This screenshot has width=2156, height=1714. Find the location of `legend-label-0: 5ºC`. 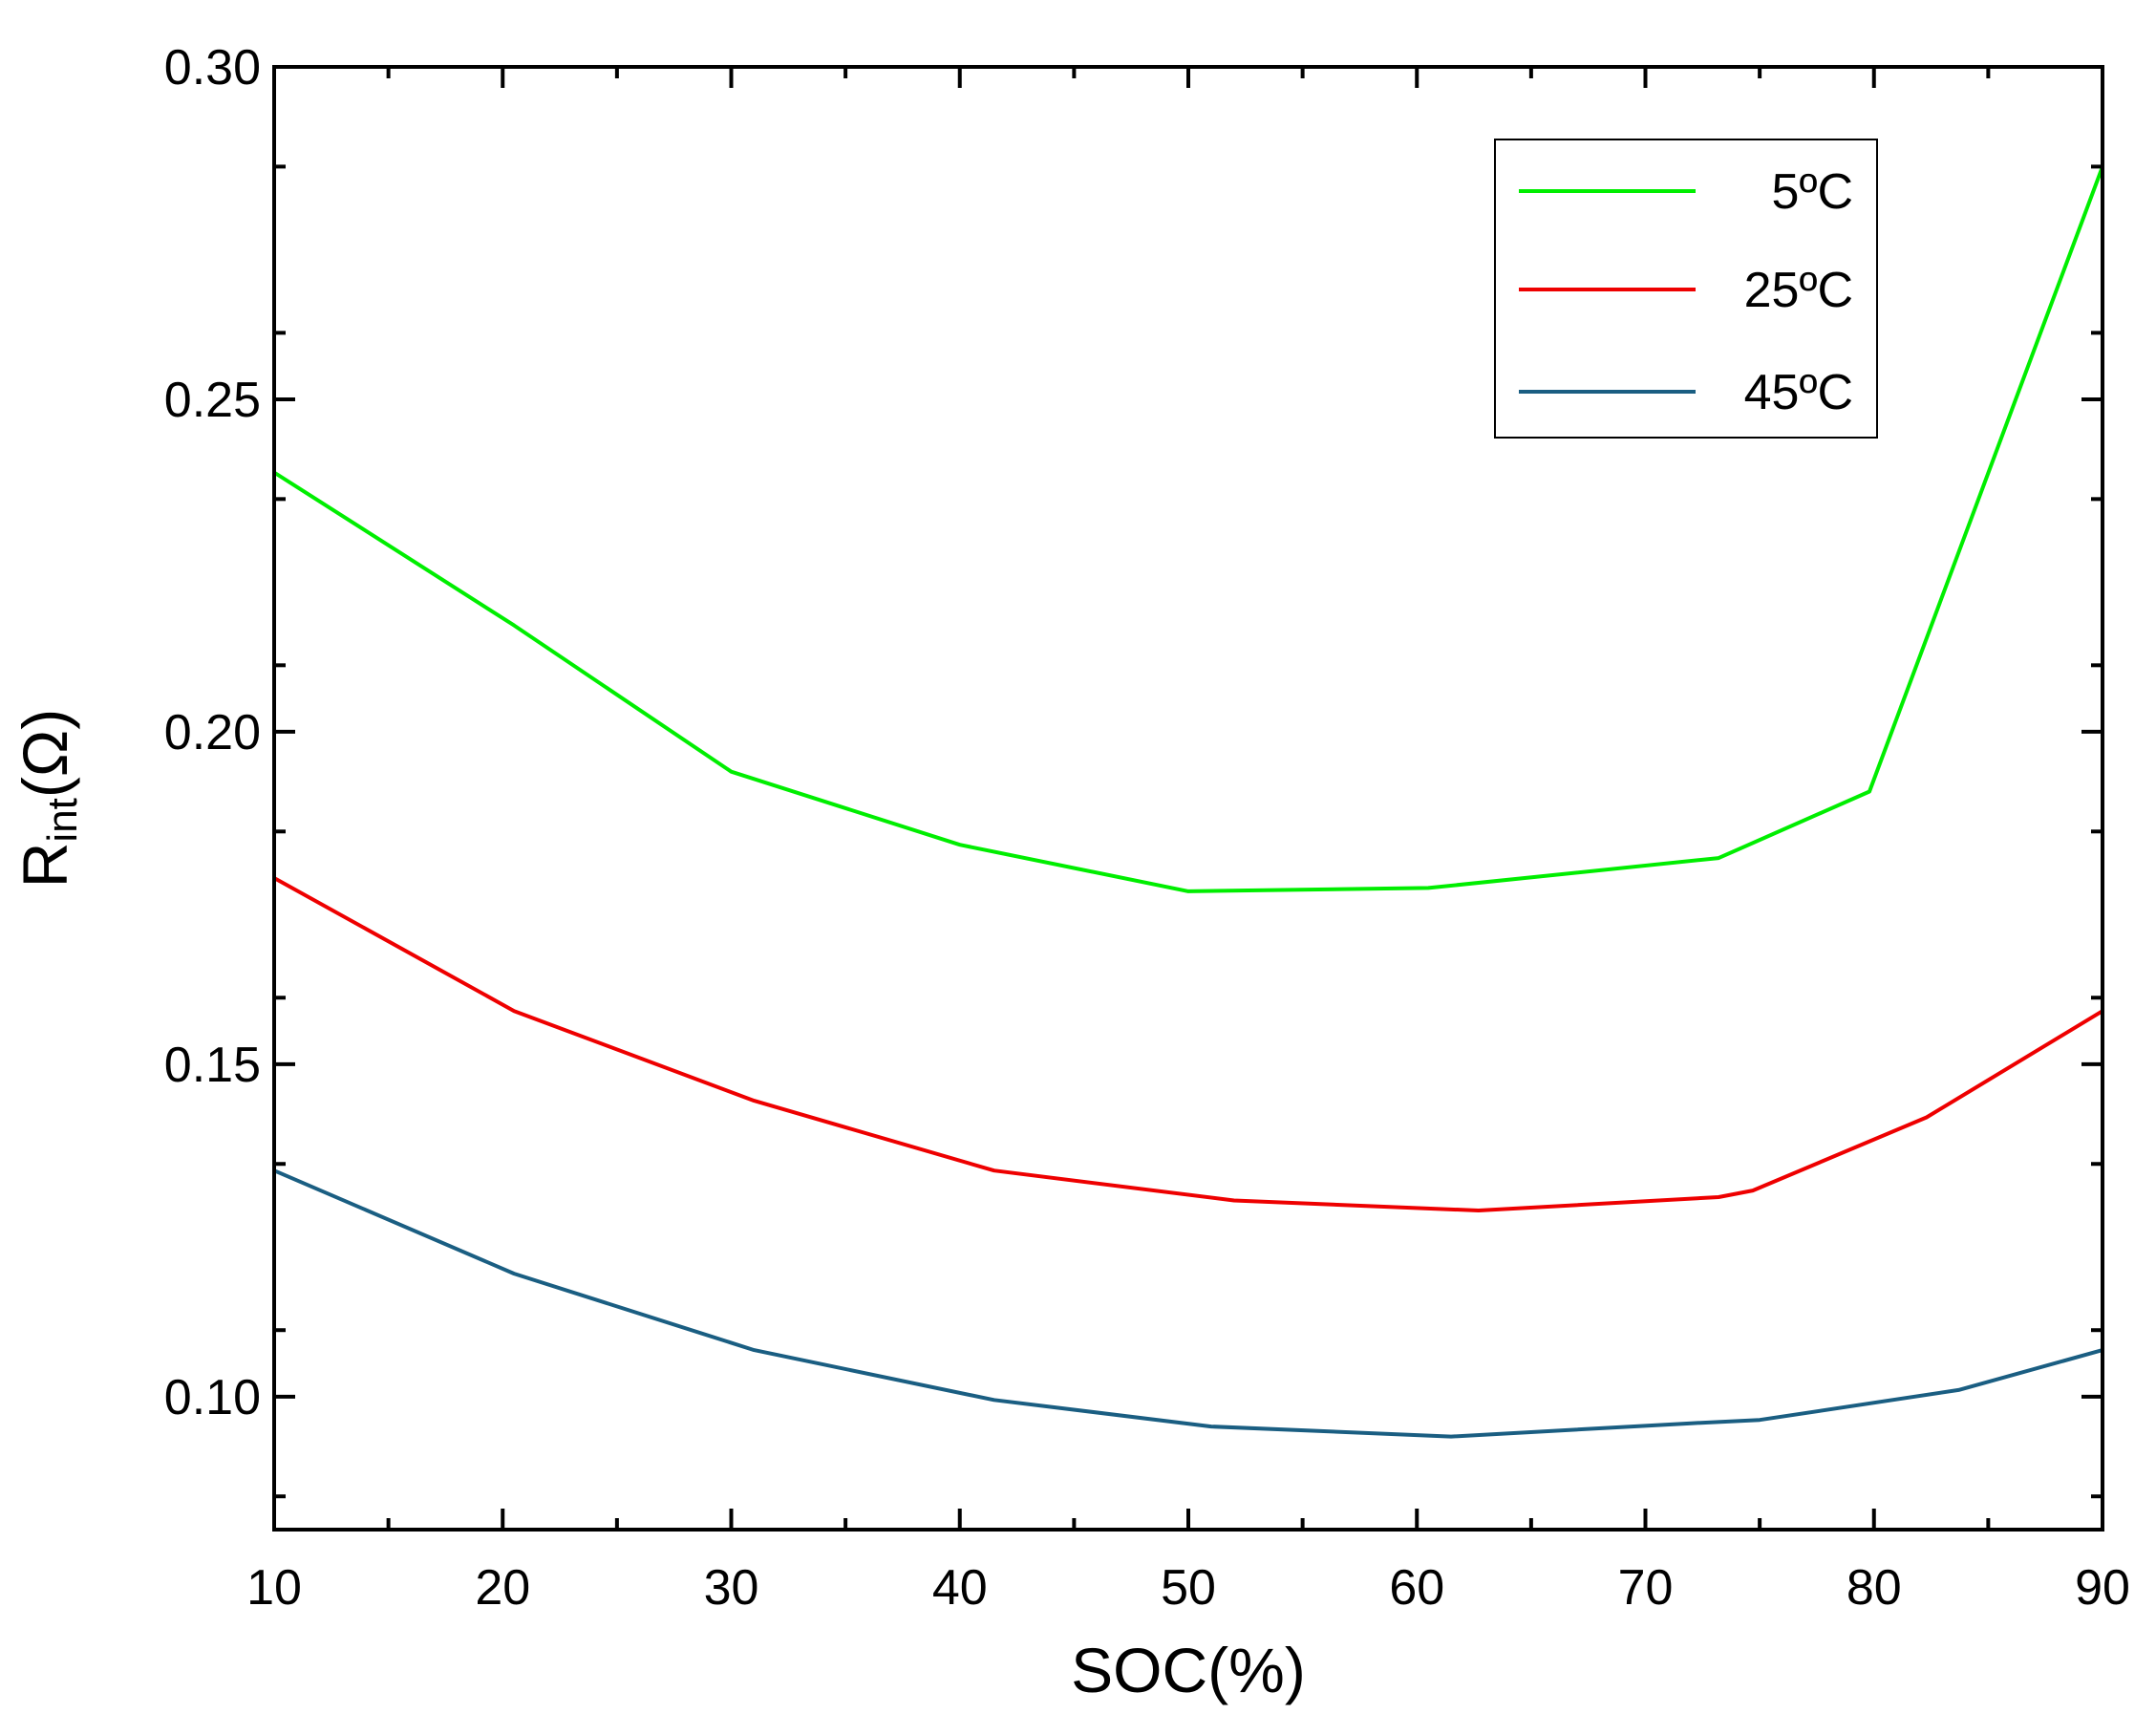

legend-label-0: 5ºC is located at coordinates (1813, 192).